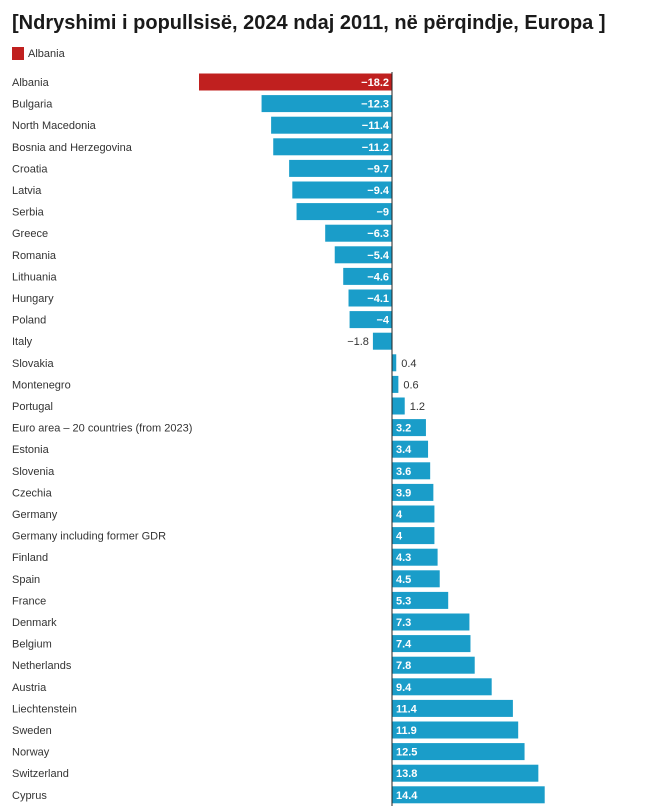  What do you see at coordinates (458, 752) in the screenshot?
I see `bar-norway` at bounding box center [458, 752].